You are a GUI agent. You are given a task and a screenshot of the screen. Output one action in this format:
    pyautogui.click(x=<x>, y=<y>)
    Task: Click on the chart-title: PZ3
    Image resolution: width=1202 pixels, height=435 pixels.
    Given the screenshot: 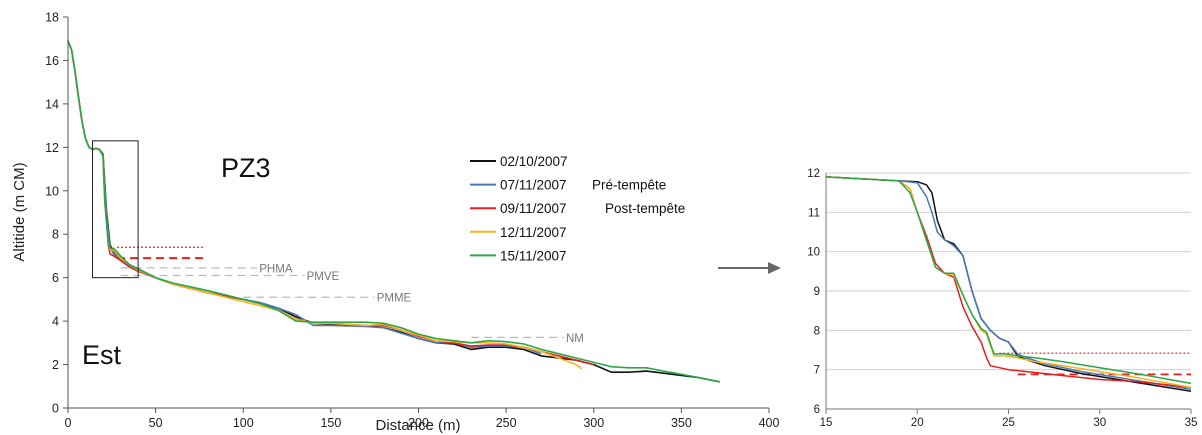 What is the action you would take?
    pyautogui.click(x=246, y=168)
    